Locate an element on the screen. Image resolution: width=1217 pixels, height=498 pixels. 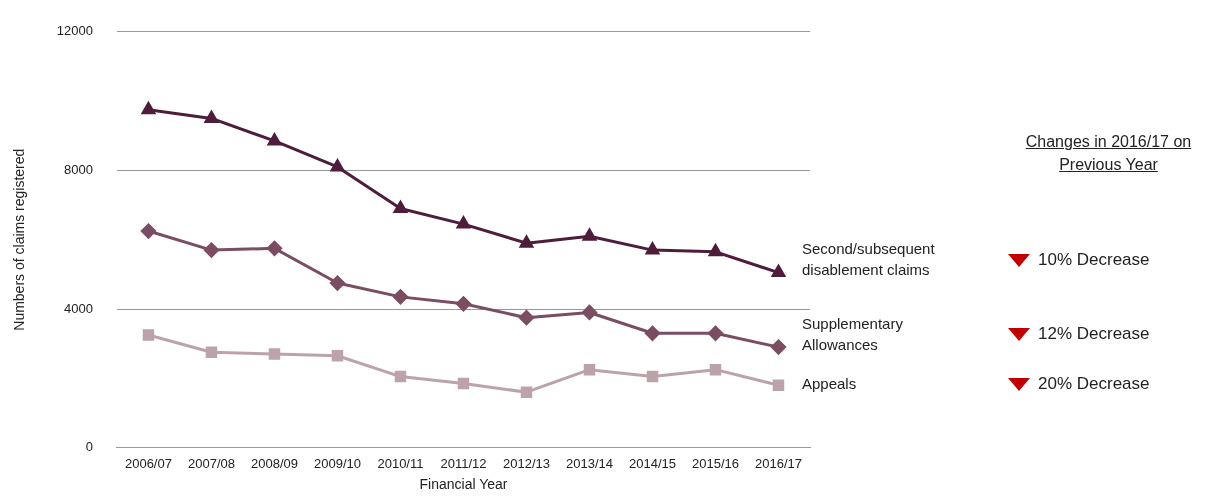
x-tick-label: 2012/13 is located at coordinates (526, 463).